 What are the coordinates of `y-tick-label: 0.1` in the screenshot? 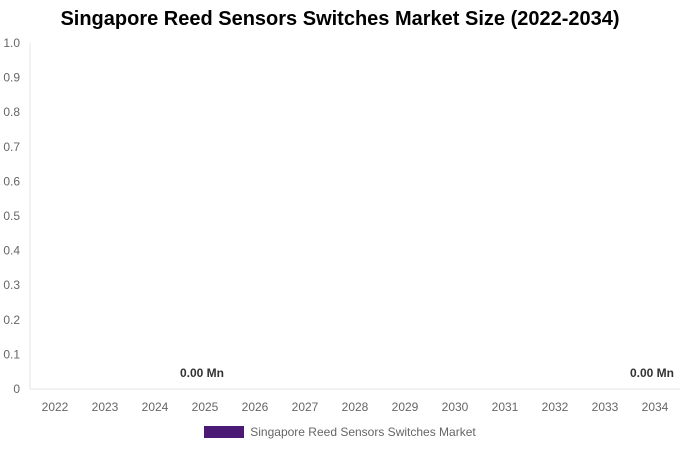 It's located at (11, 354).